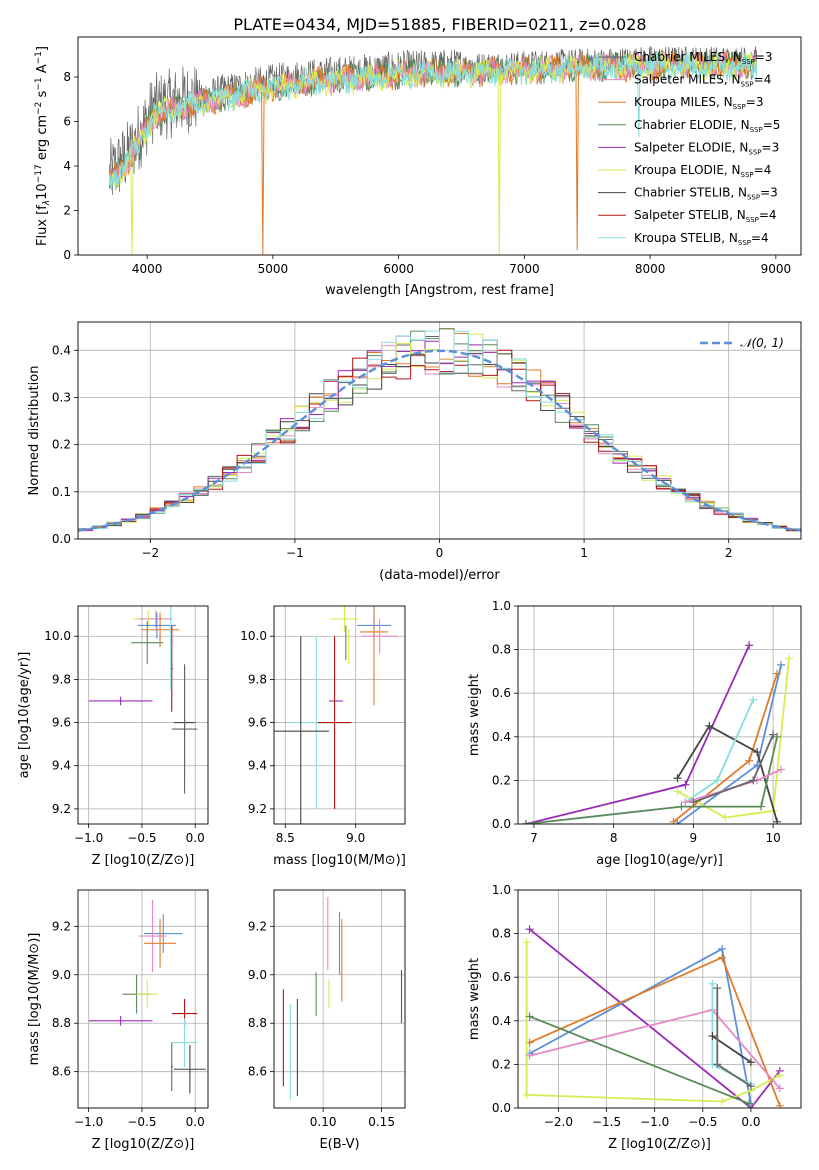 The image size is (819, 1170). Describe the element at coordinates (433, 120) in the screenshot. I see `model-spectrum-kroupa_stelib` at that location.